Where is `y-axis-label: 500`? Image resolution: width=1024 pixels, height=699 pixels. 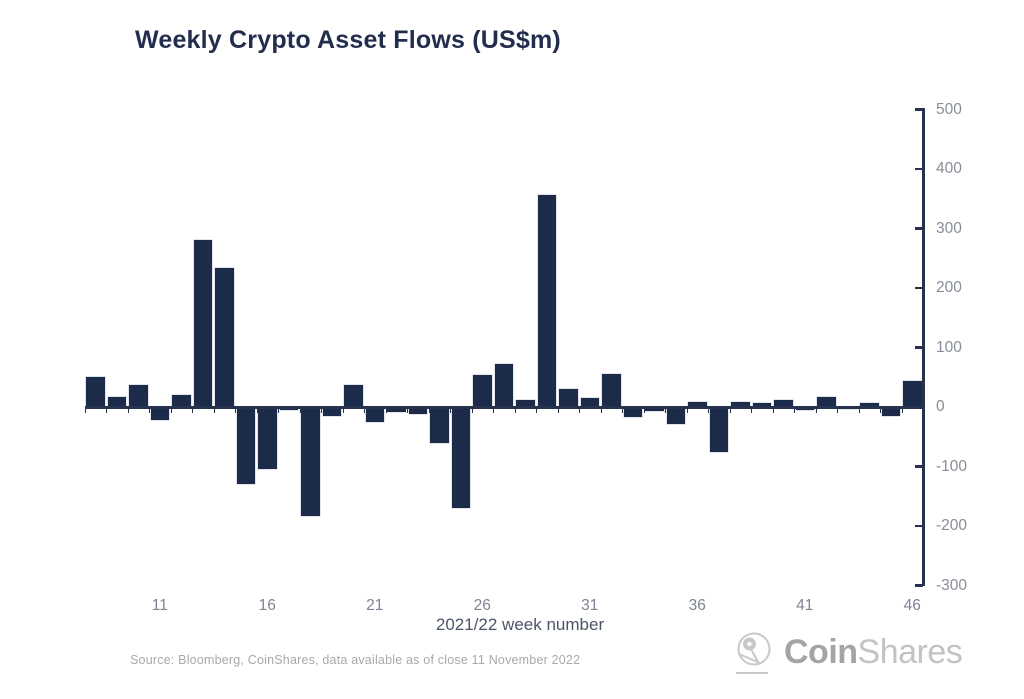 y-axis-label: 500 is located at coordinates (949, 109).